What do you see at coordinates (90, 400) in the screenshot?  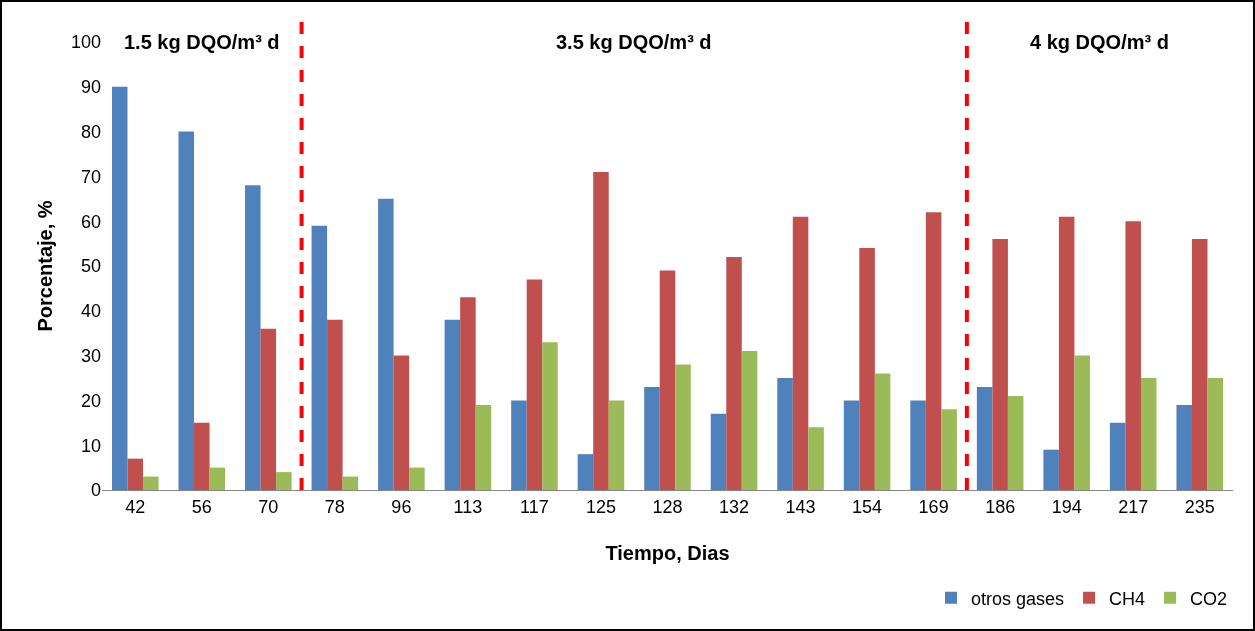 I see `y-tick-label: 20` at bounding box center [90, 400].